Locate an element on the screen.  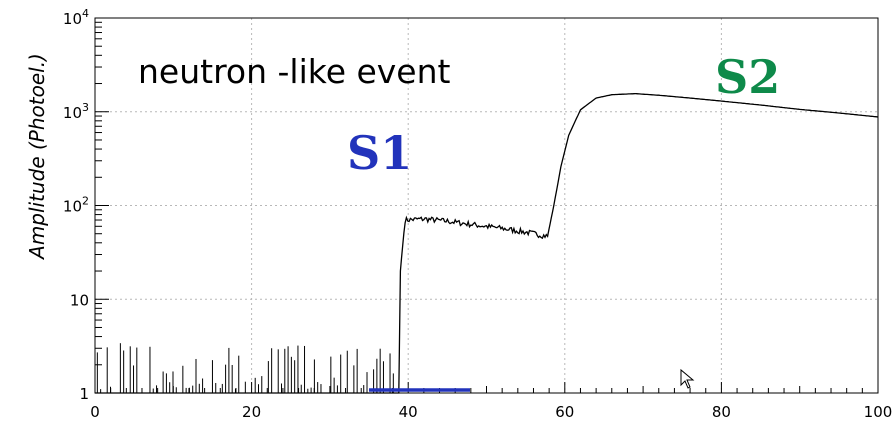
x-tick-labels: 0 20 40 60 80 100 is located at coordinates (491, 412).